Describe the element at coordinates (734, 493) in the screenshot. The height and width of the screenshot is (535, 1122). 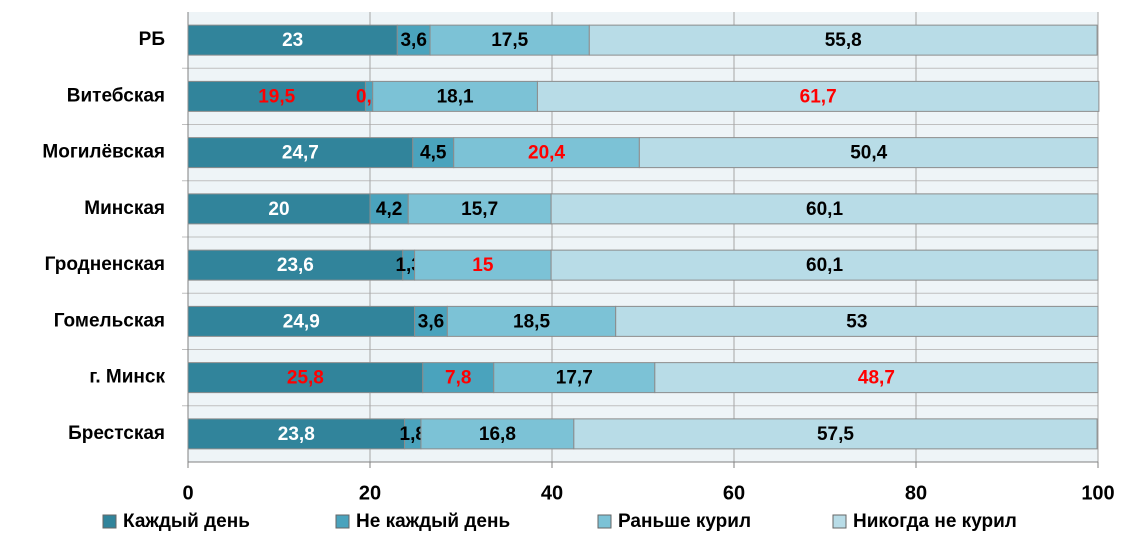
I see `x-tick-label: 60` at that location.